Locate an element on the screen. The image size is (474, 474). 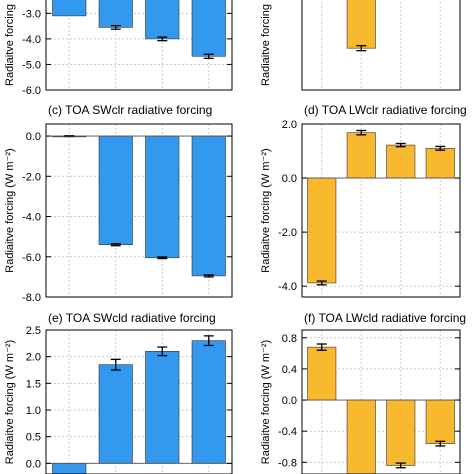
panel-title: (c) TOA SWclr radiative forcing is located at coordinates (130, 110).